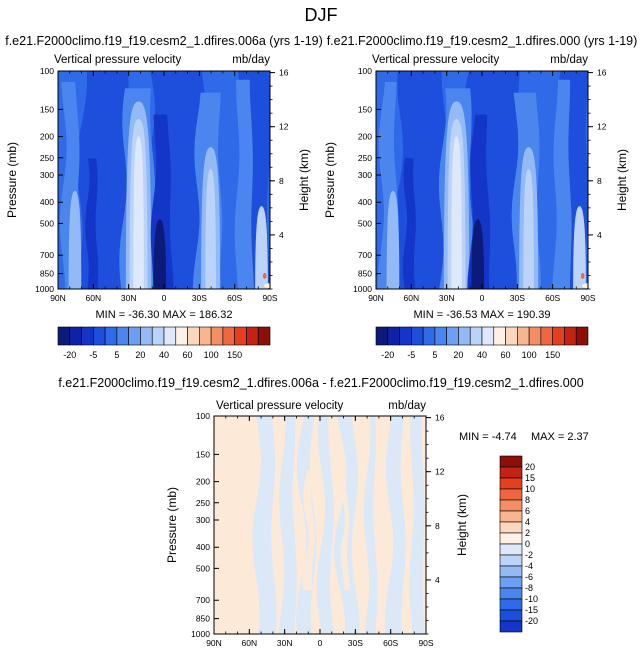  What do you see at coordinates (587, 298) in the screenshot?
I see `x-tick-label: 90S` at bounding box center [587, 298].